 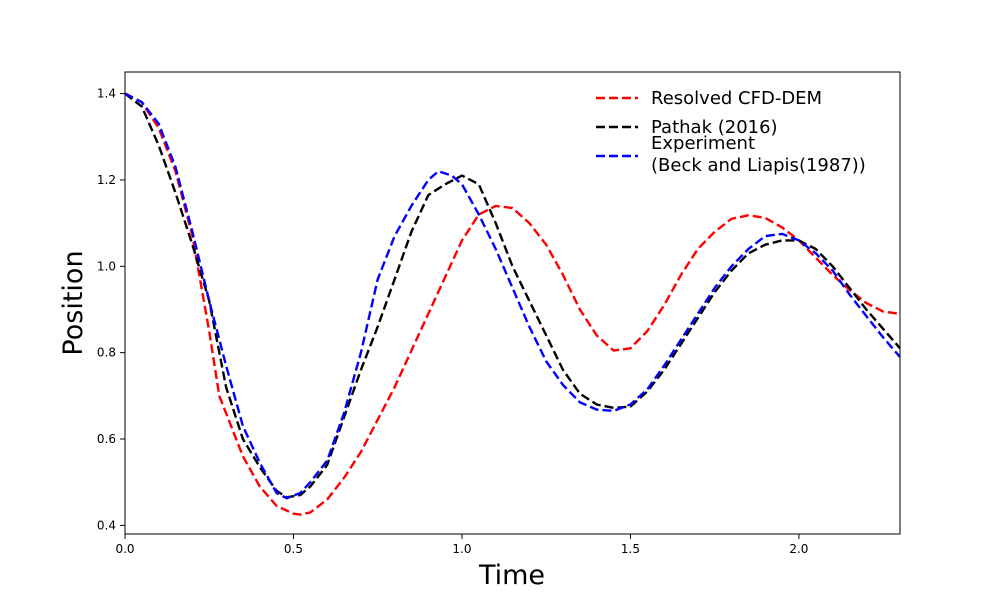 I want to click on x-axis-title: Time, so click(x=511, y=575).